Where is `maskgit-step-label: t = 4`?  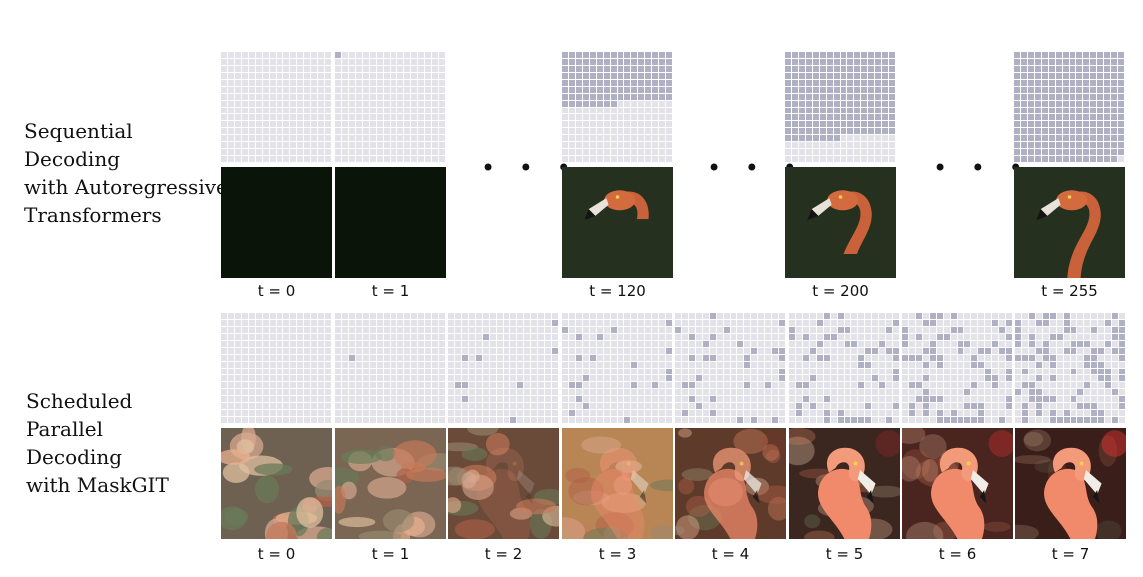
maskgit-step-label: t = 4 is located at coordinates (730, 554).